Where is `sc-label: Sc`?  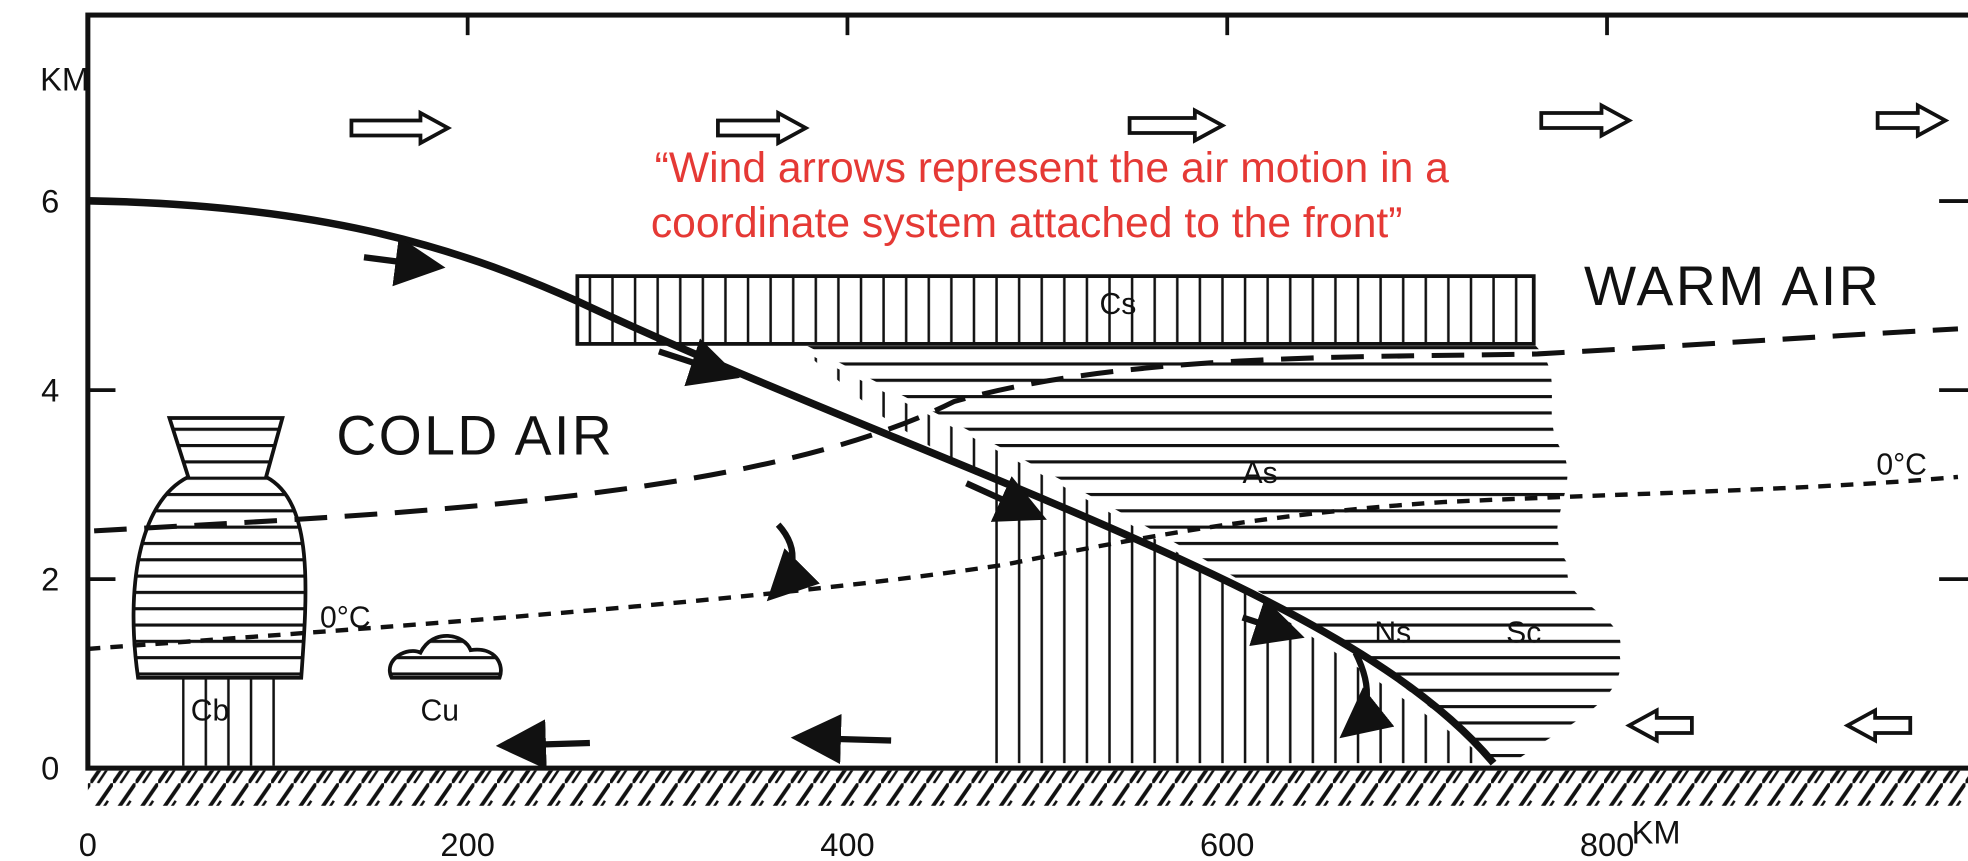
sc-label: Sc is located at coordinates (1523, 633).